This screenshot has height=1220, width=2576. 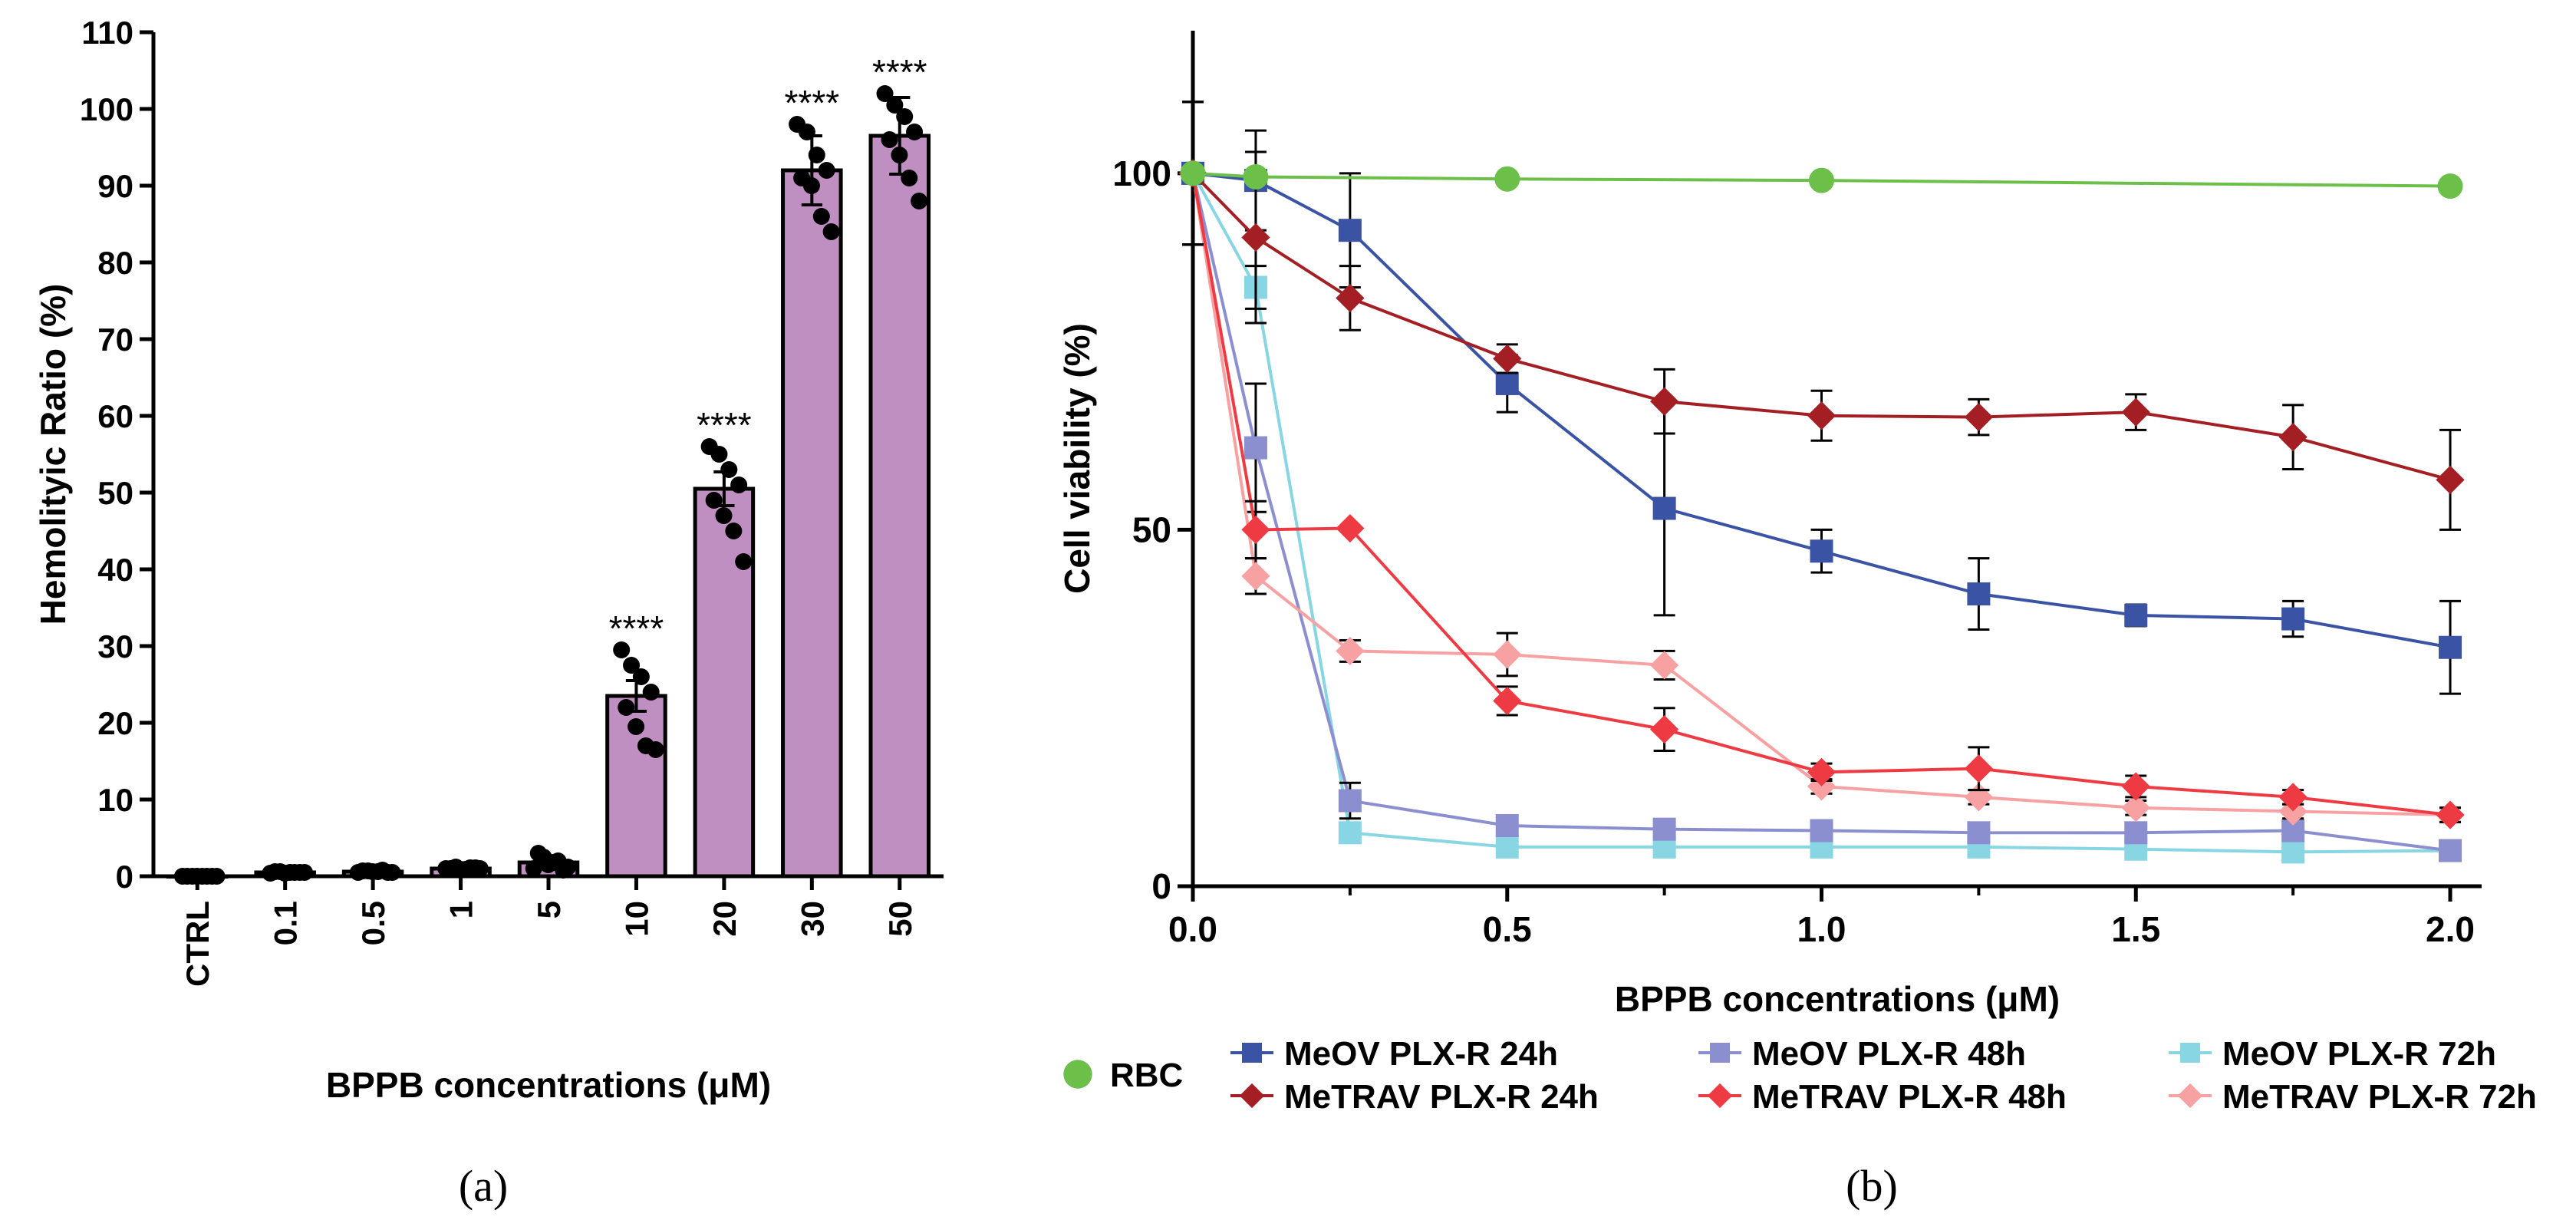 What do you see at coordinates (1146, 1075) in the screenshot?
I see `legend-label: RBC` at bounding box center [1146, 1075].